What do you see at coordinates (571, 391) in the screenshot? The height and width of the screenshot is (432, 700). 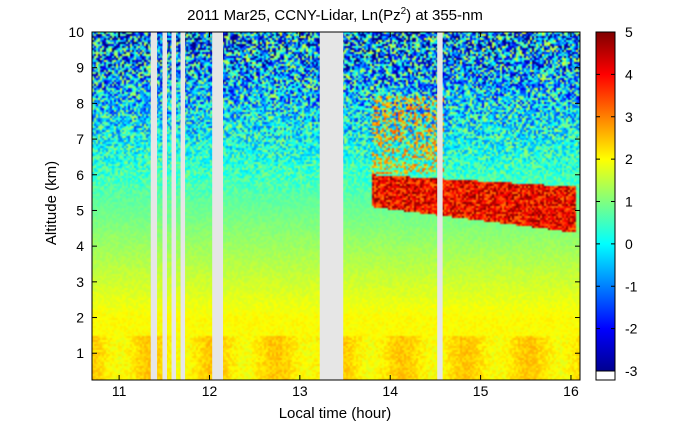 I see `x-tick-label: 16` at bounding box center [571, 391].